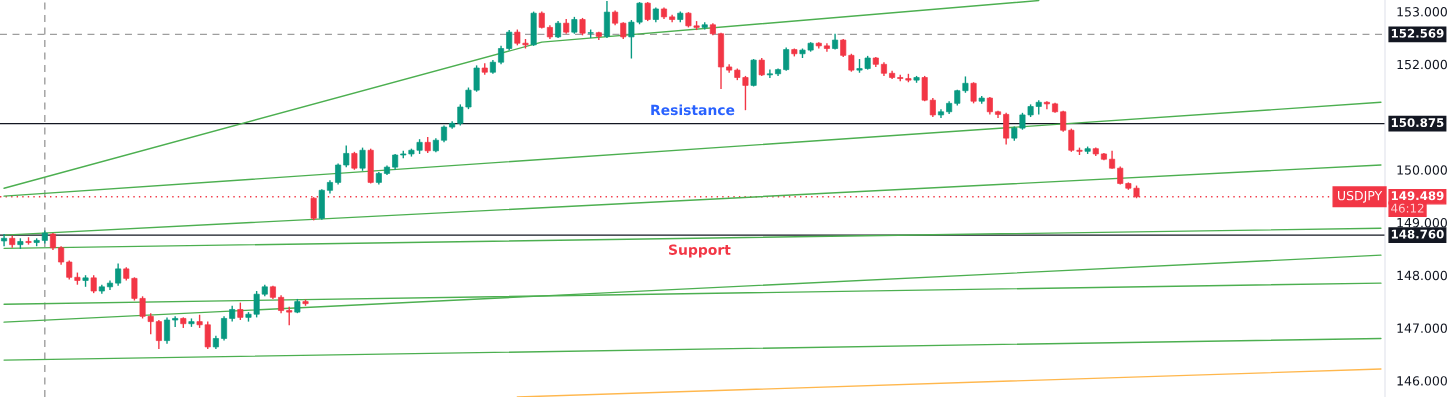  What do you see at coordinates (1417, 196) in the screenshot?
I see `ref-line-label: 149.489` at bounding box center [1417, 196].